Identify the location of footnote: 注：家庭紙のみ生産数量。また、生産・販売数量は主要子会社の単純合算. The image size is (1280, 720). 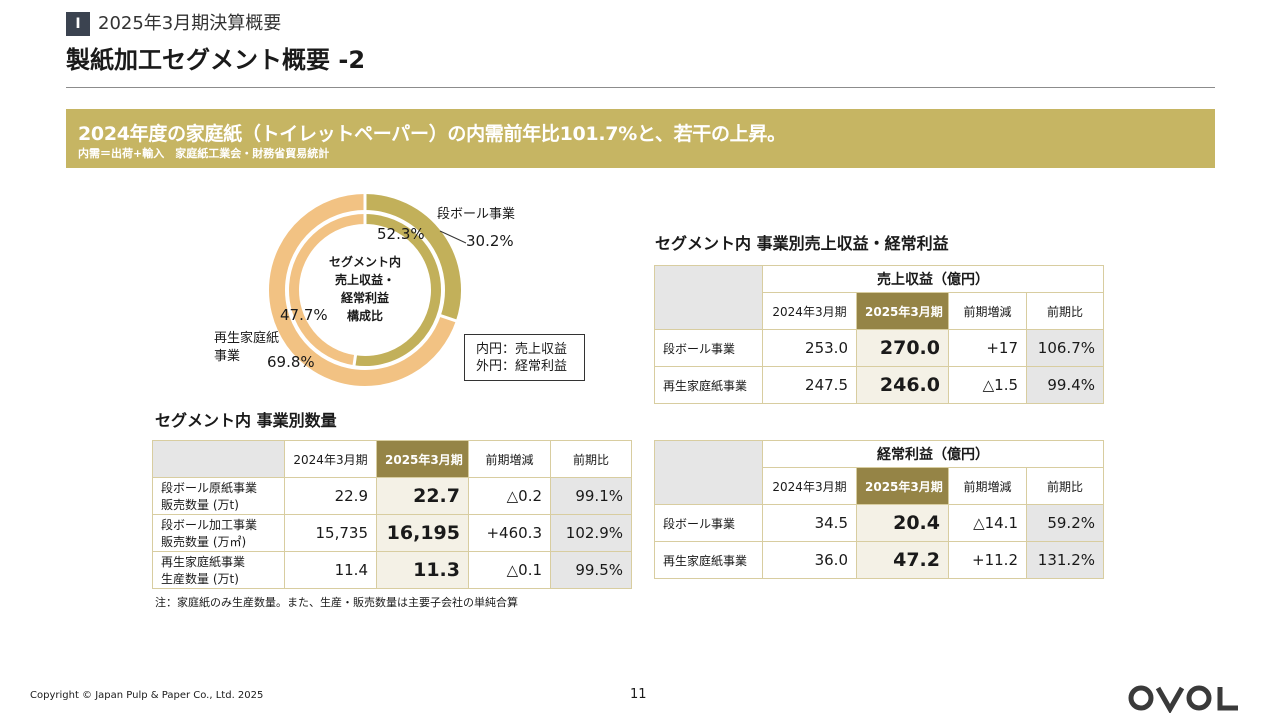
(336, 602).